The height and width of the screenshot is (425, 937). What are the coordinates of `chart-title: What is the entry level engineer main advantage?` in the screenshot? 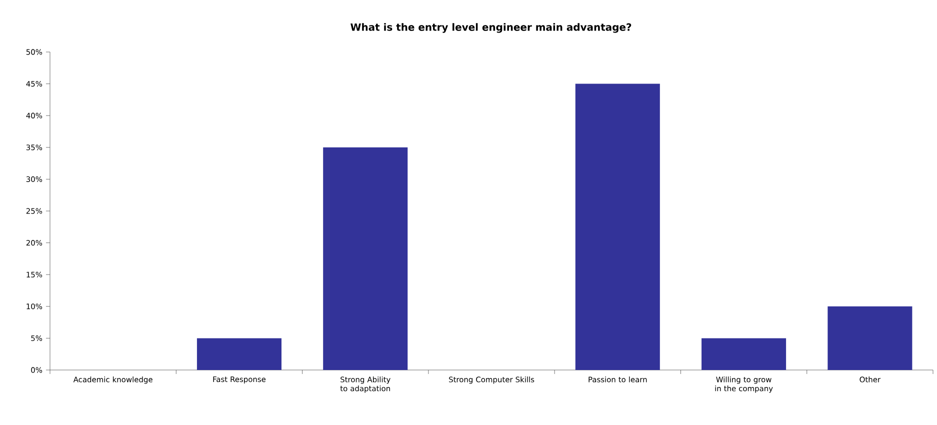 It's located at (491, 28).